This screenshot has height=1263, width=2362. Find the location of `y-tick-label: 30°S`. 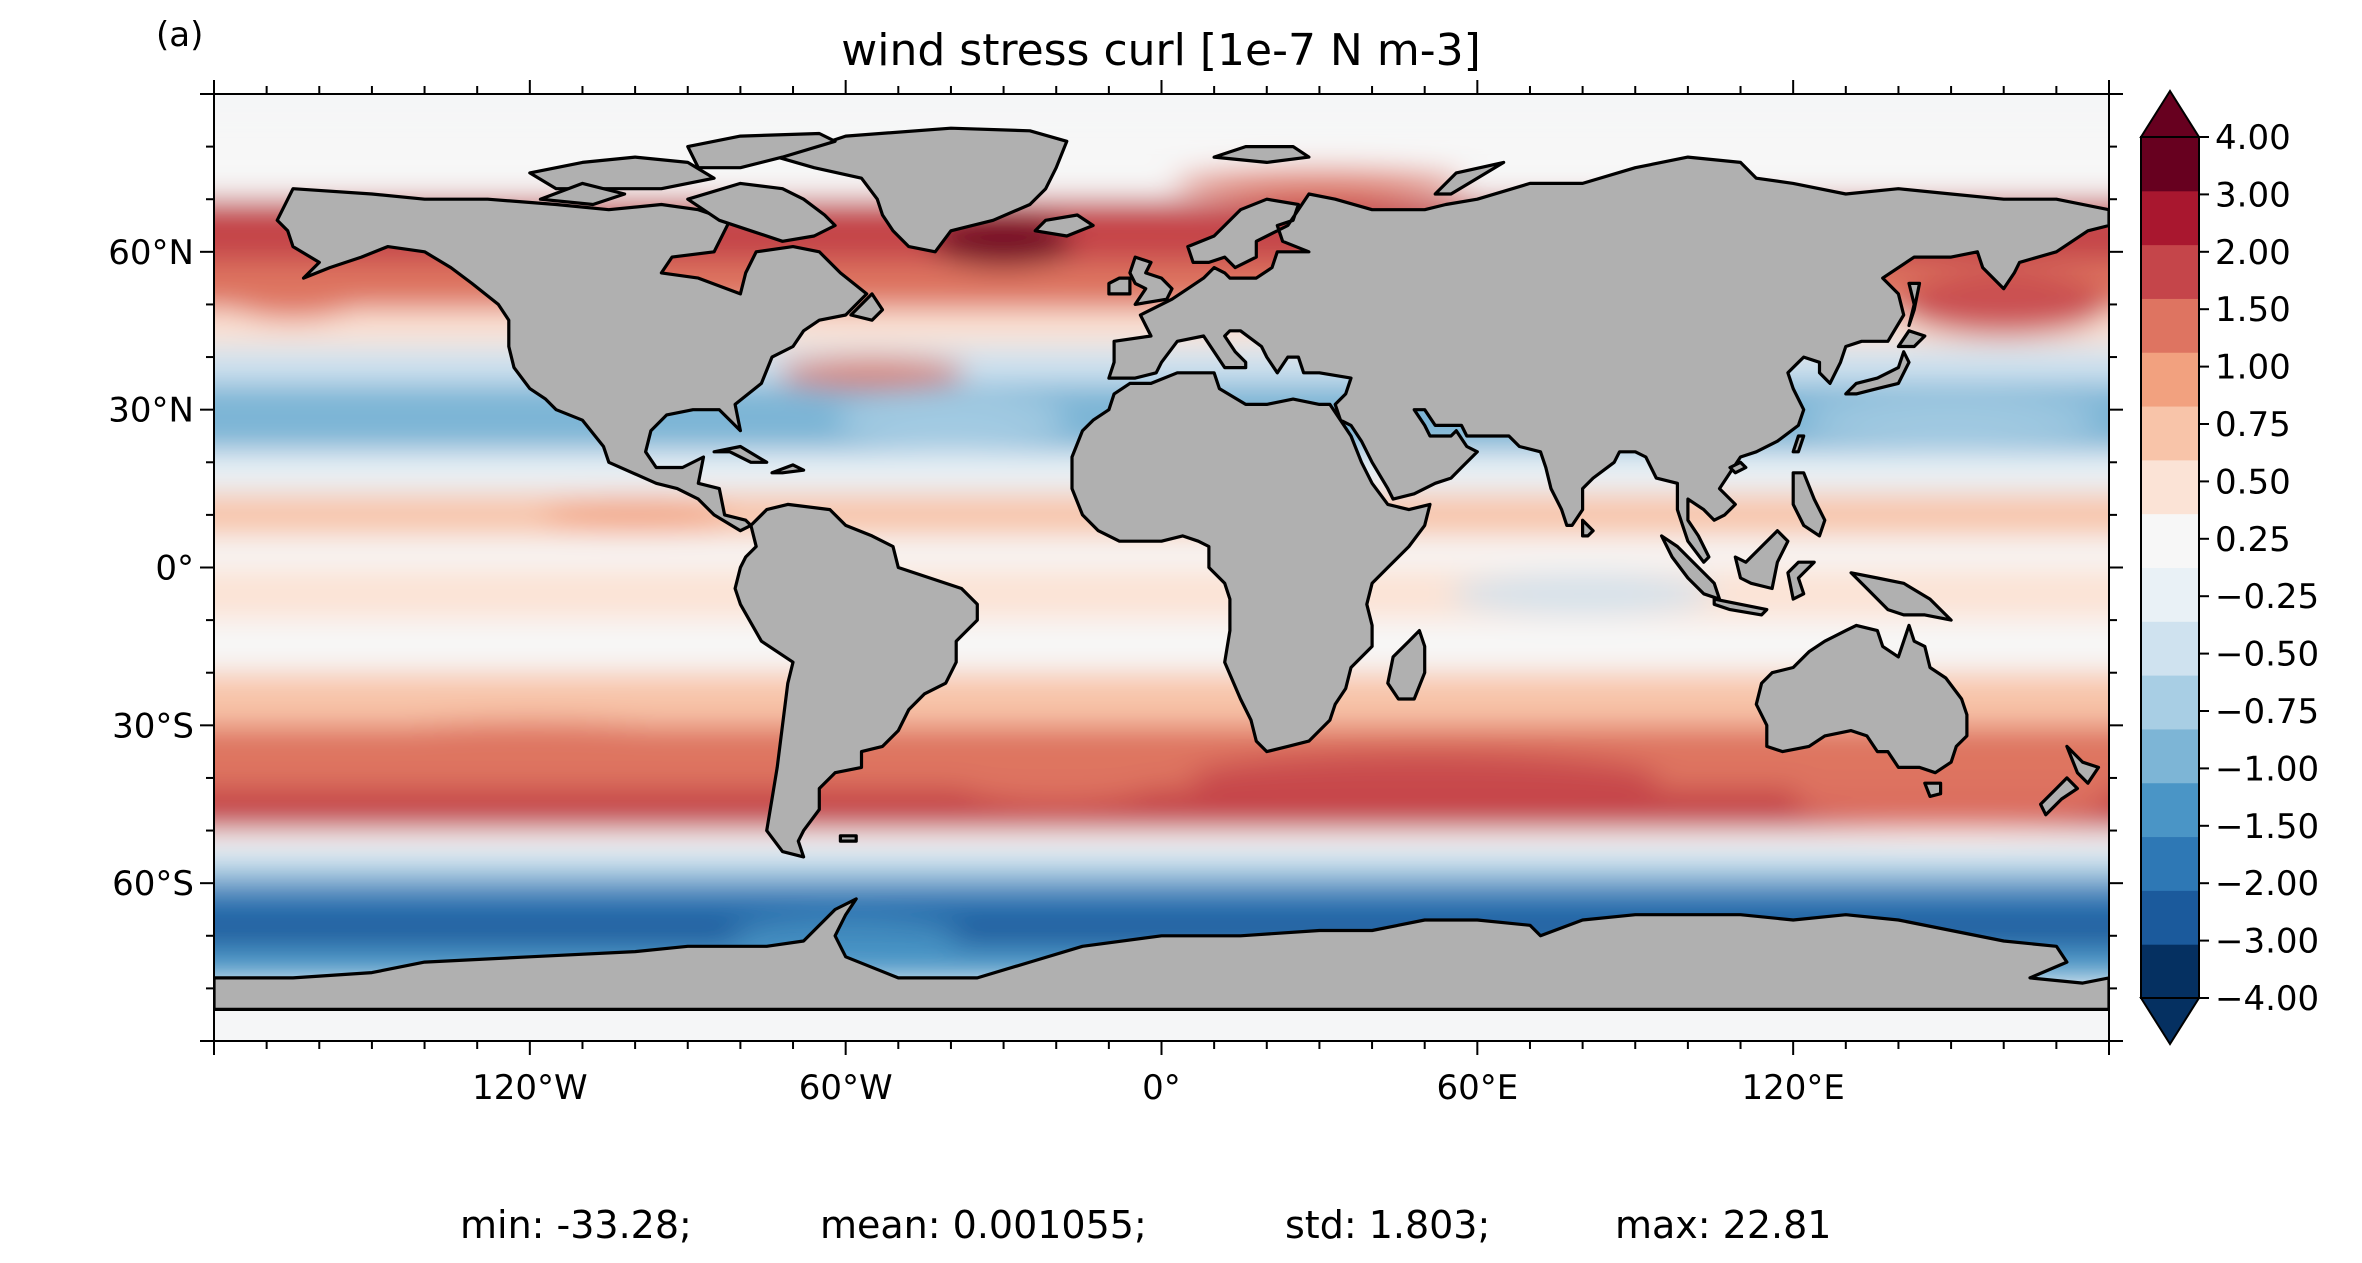

y-tick-label: 30°S is located at coordinates (153, 726).